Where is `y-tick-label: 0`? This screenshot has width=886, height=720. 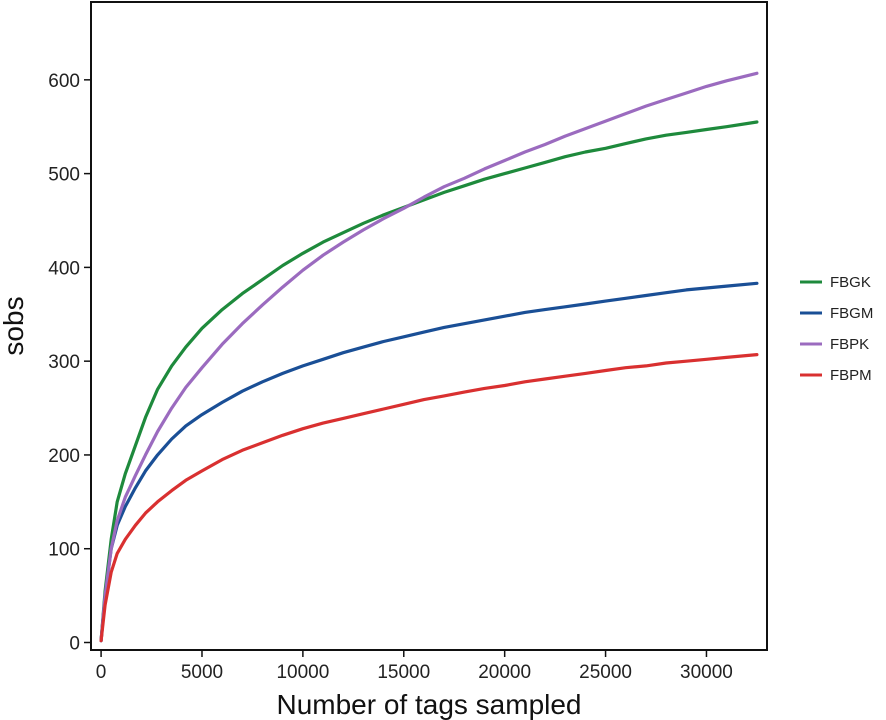 y-tick-label: 0 is located at coordinates (74, 643).